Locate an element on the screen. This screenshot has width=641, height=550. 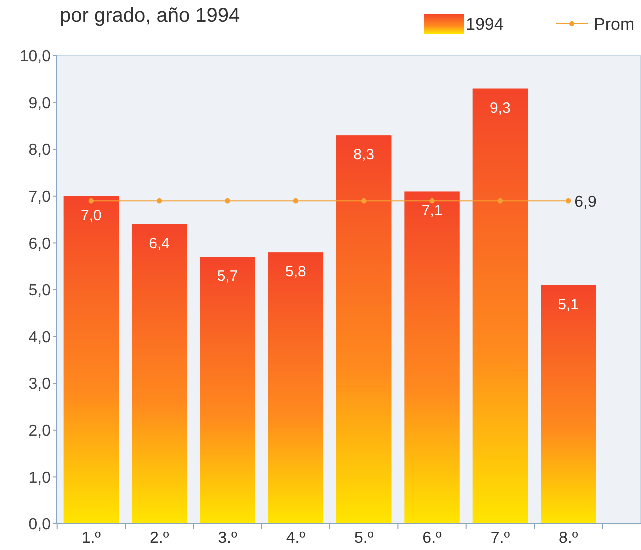
data-label: 5,8 is located at coordinates (296, 272).